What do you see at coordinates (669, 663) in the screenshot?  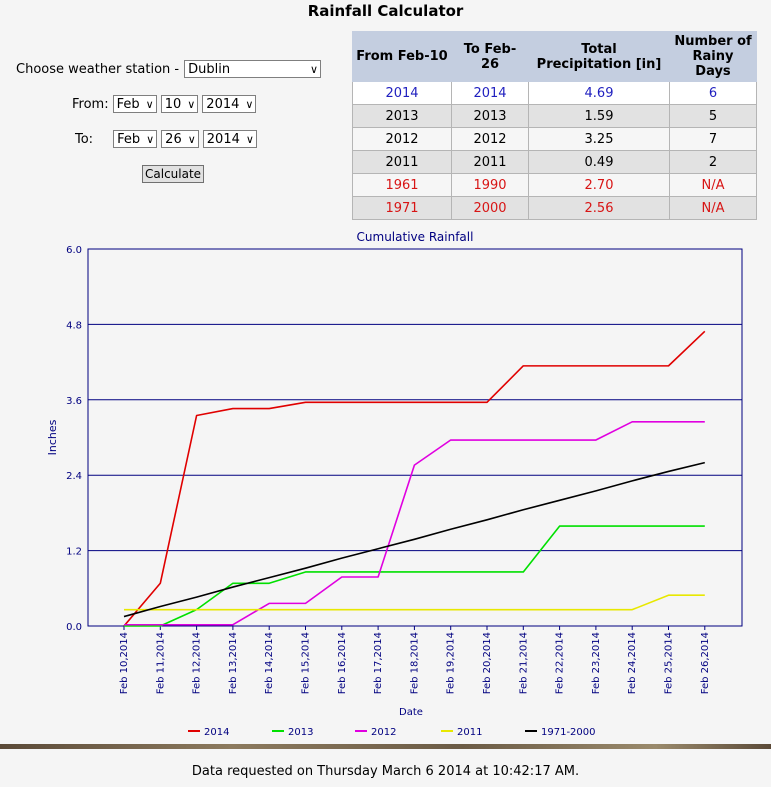 I see `x-tick-label: Feb 25,2014` at bounding box center [669, 663].